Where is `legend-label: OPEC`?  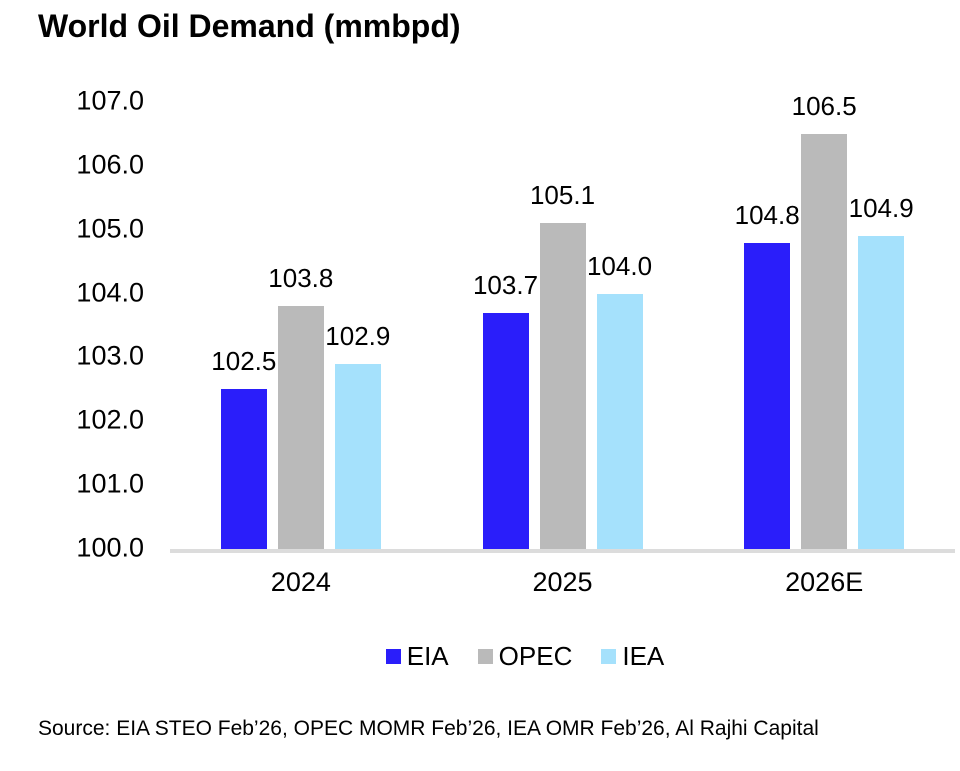
legend-label: OPEC is located at coordinates (535, 656).